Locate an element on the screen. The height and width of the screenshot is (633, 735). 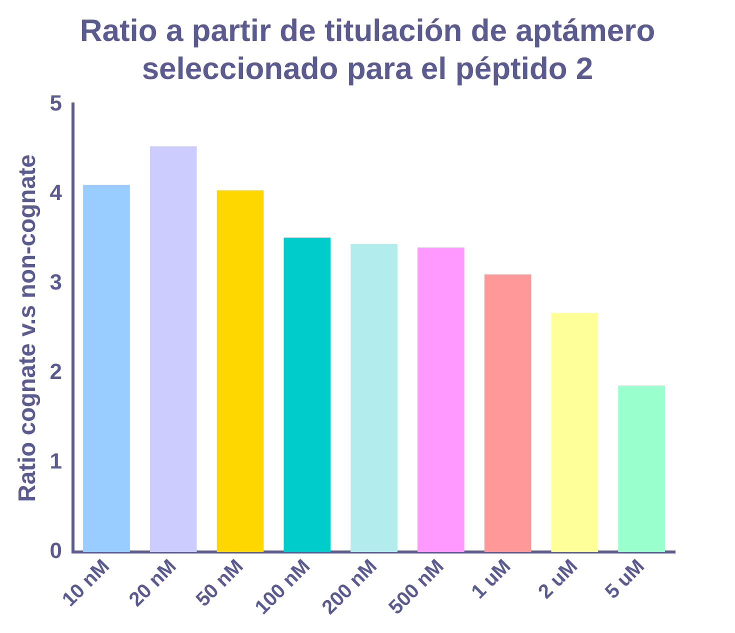
x-tick-label: 500 nM is located at coordinates (416, 587).